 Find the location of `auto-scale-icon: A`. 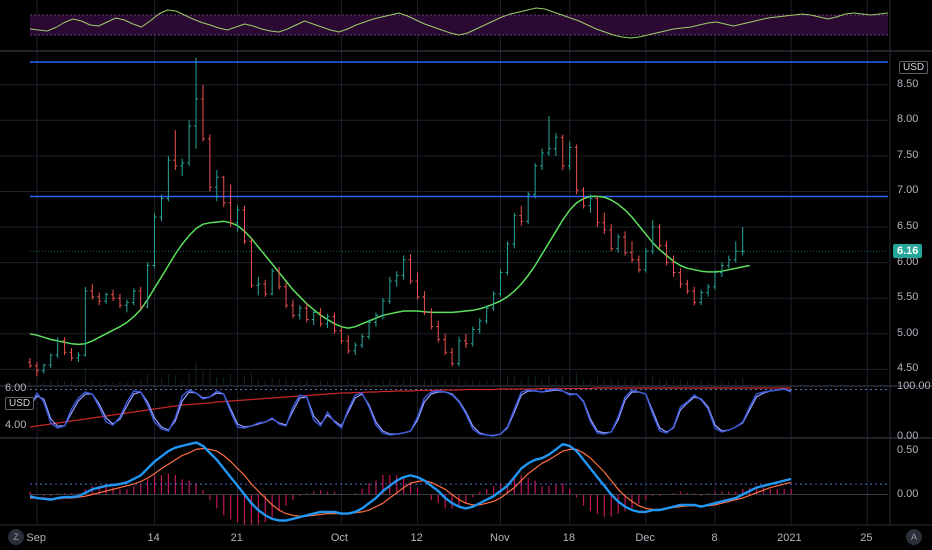

auto-scale-icon: A is located at coordinates (914, 537).